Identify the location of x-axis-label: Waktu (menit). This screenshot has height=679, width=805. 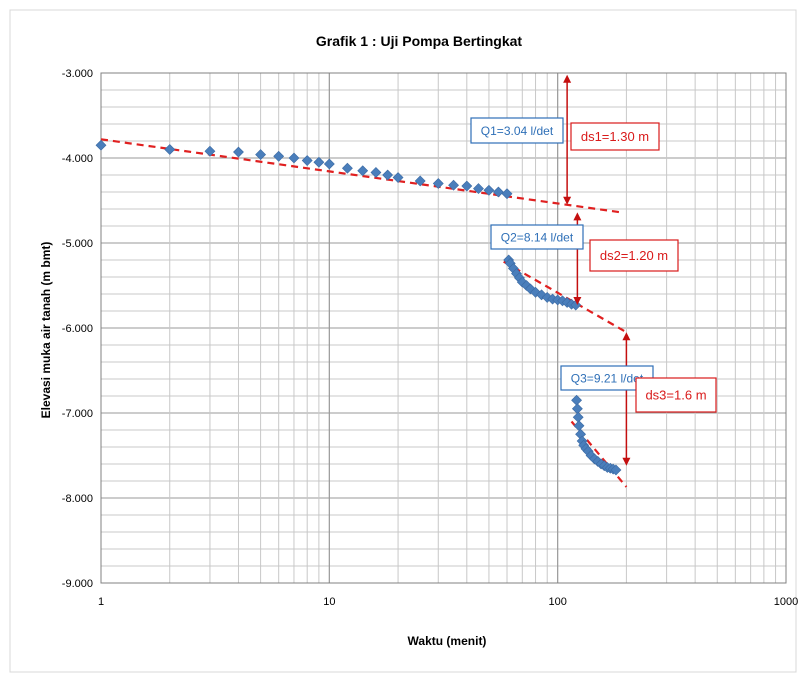
(447, 641).